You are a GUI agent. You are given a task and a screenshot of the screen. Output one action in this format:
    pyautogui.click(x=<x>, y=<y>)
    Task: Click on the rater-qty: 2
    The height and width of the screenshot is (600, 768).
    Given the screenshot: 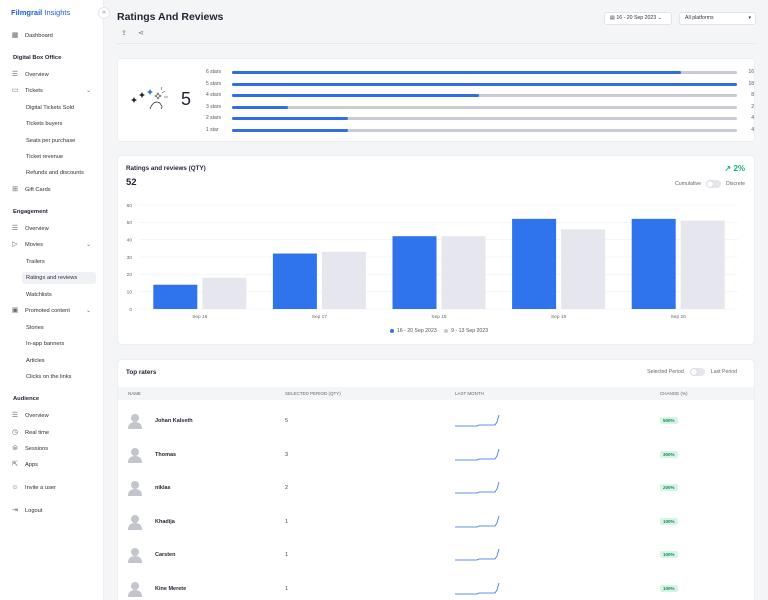 What is the action you would take?
    pyautogui.click(x=287, y=488)
    